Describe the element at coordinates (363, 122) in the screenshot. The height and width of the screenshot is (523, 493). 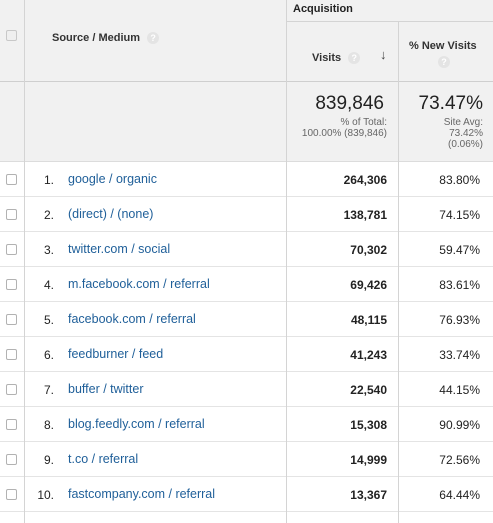
I see `visits-total-note-label: % of Total:` at that location.